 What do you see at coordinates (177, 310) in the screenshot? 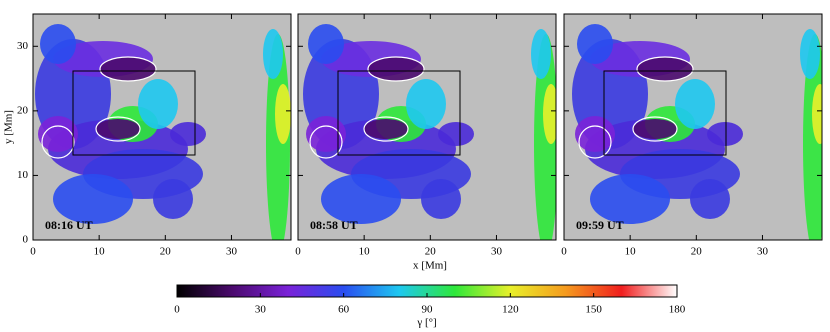
I see `colorbar-tick-label: 0` at bounding box center [177, 310].